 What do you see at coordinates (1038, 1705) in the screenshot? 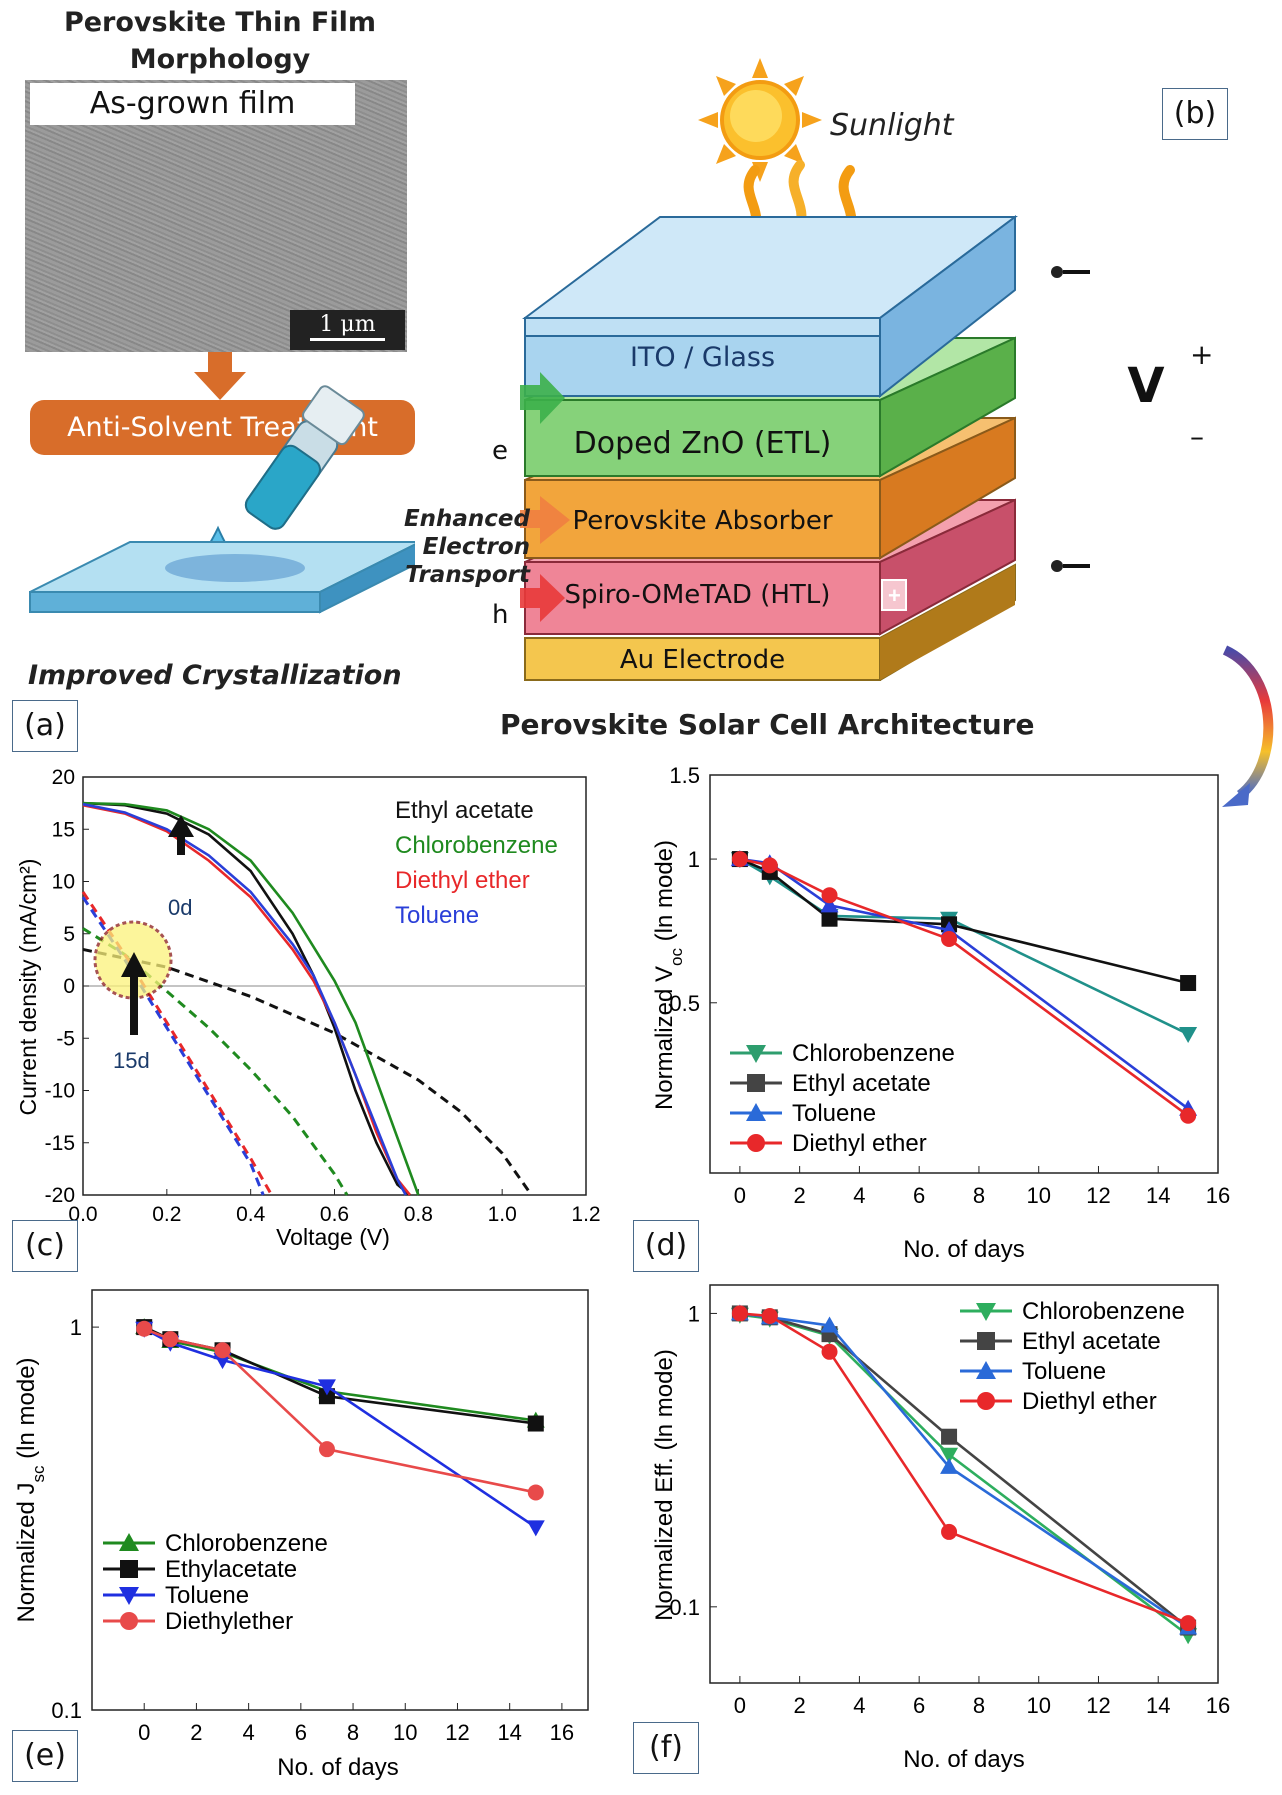
I see `f-xtick-label: 10` at bounding box center [1038, 1705].